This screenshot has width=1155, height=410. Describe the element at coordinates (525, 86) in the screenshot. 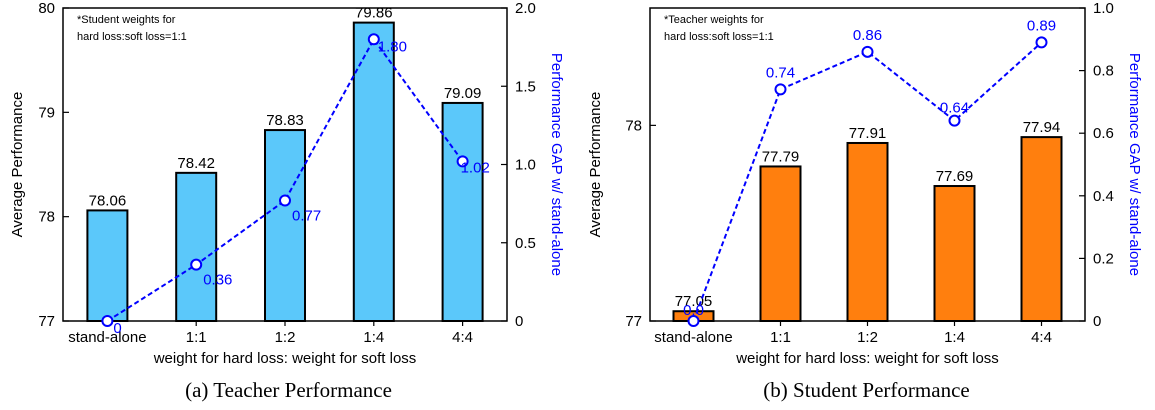

I see `y2-tick-label: 1.5` at that location.